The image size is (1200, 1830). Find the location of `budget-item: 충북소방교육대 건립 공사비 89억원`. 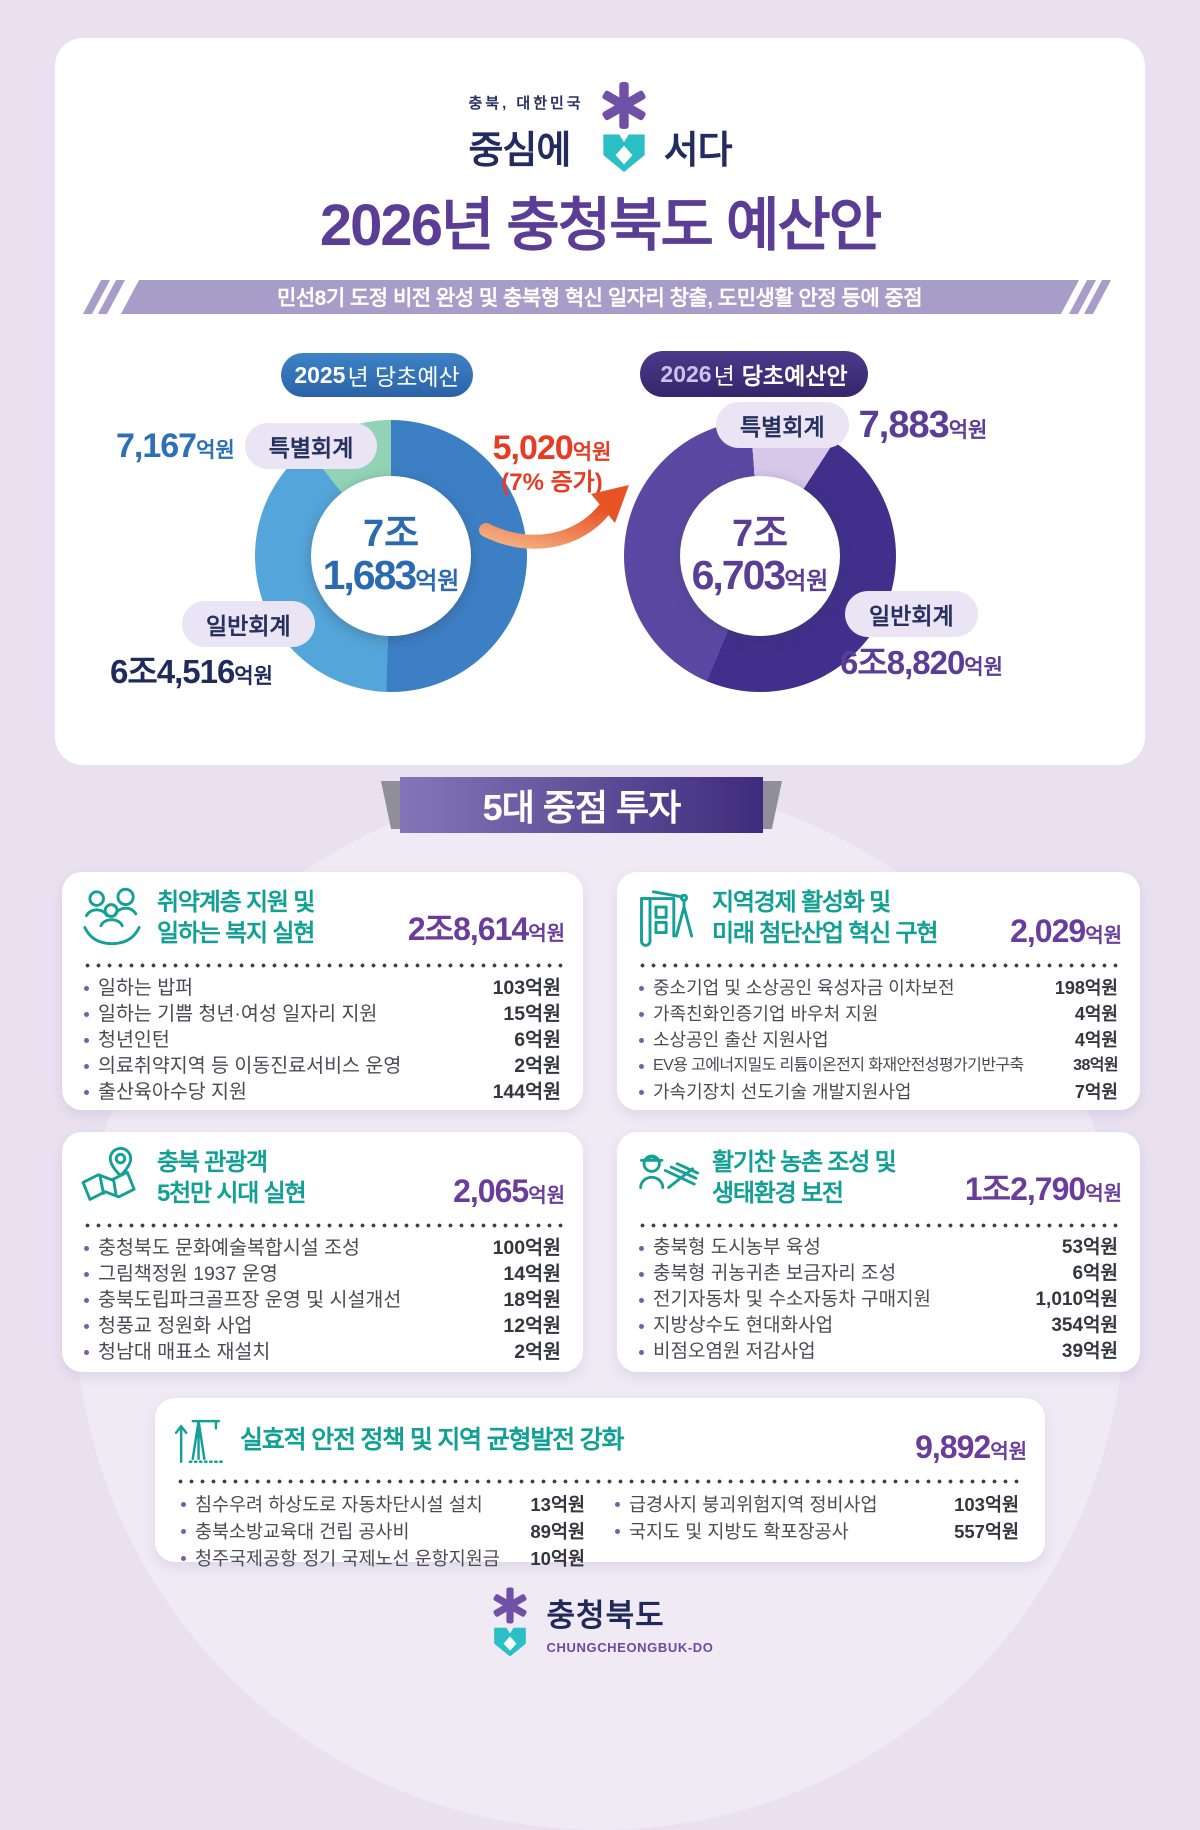

budget-item: 충북소방교육대 건립 공사비 89억원 is located at coordinates (383, 1531).